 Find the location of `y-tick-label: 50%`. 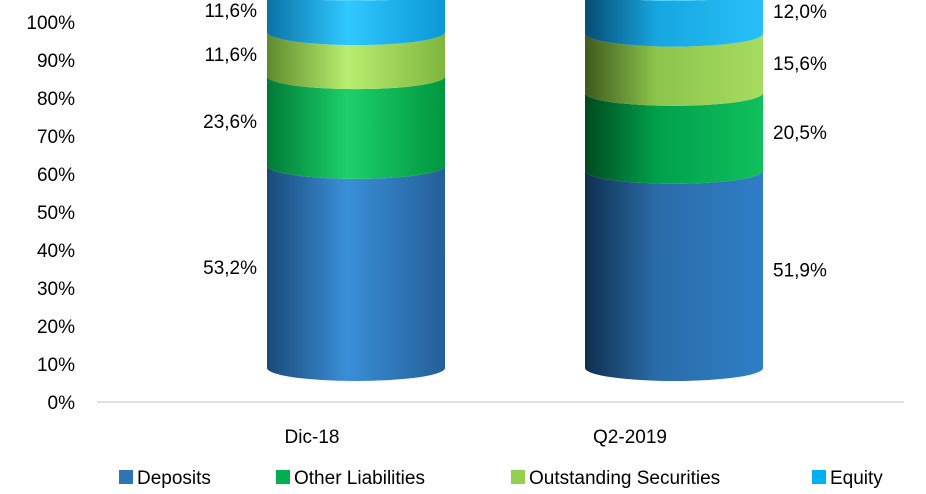

y-tick-label: 50% is located at coordinates (56, 213).